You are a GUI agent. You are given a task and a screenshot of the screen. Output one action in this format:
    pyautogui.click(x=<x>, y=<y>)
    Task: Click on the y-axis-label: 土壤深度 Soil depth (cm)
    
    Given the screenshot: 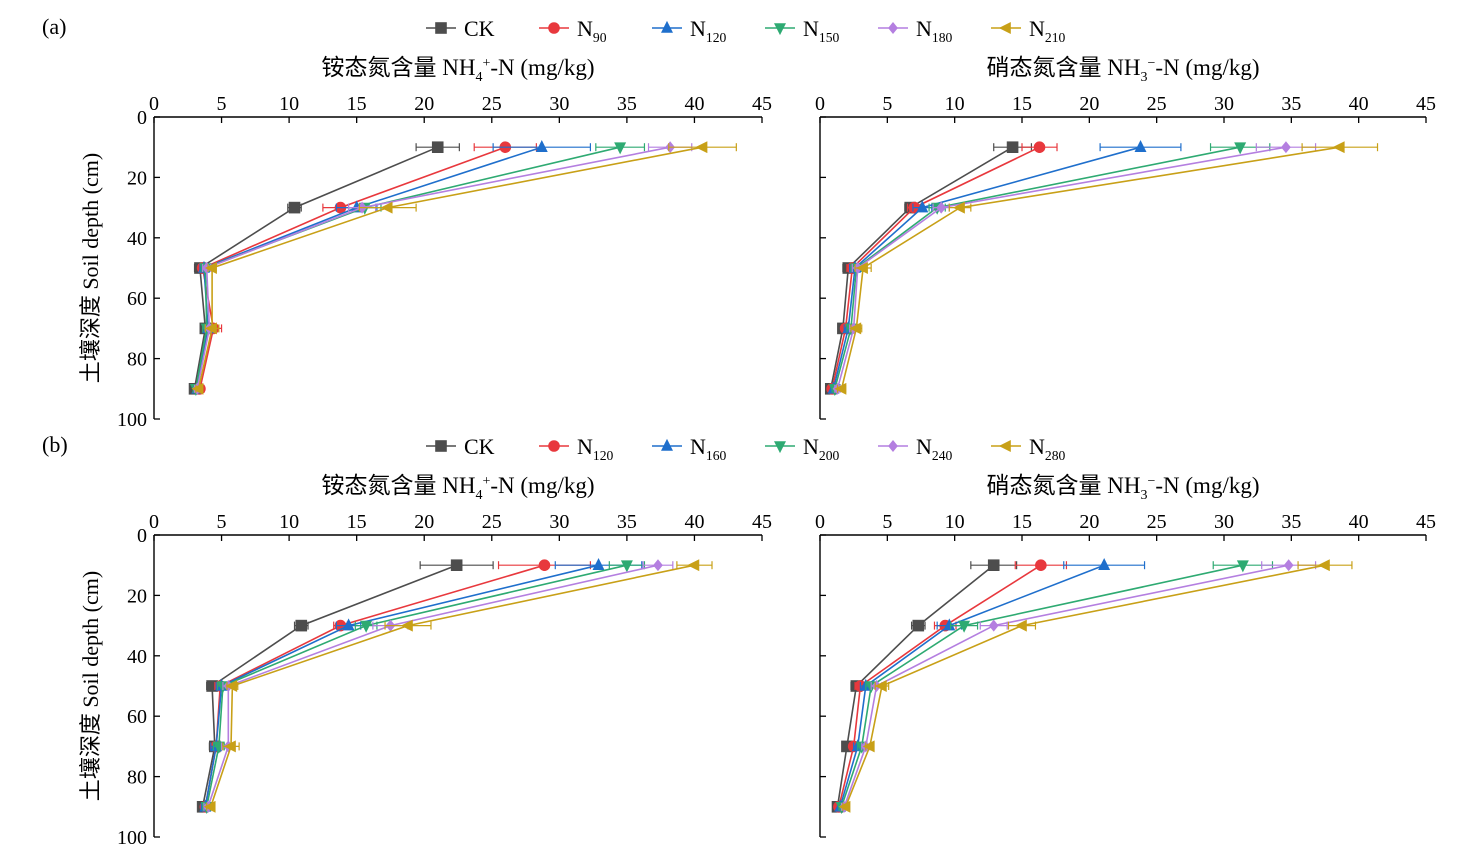 What is the action you would take?
    pyautogui.click(x=90, y=686)
    